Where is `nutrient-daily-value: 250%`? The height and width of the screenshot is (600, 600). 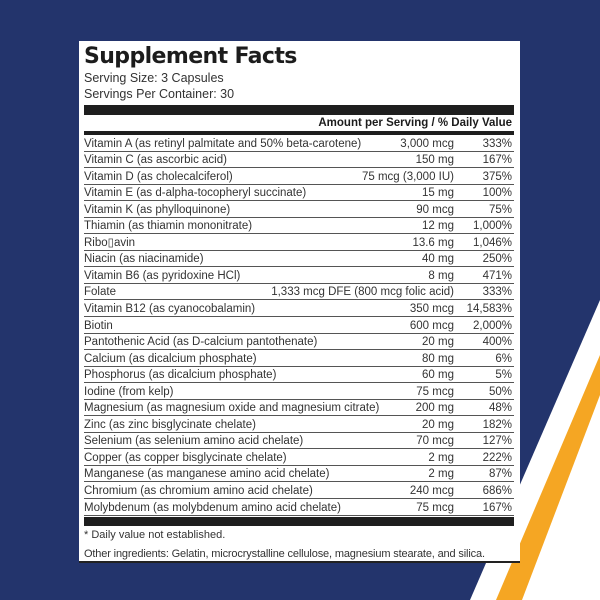
nutrient-daily-value: 250% is located at coordinates (497, 259).